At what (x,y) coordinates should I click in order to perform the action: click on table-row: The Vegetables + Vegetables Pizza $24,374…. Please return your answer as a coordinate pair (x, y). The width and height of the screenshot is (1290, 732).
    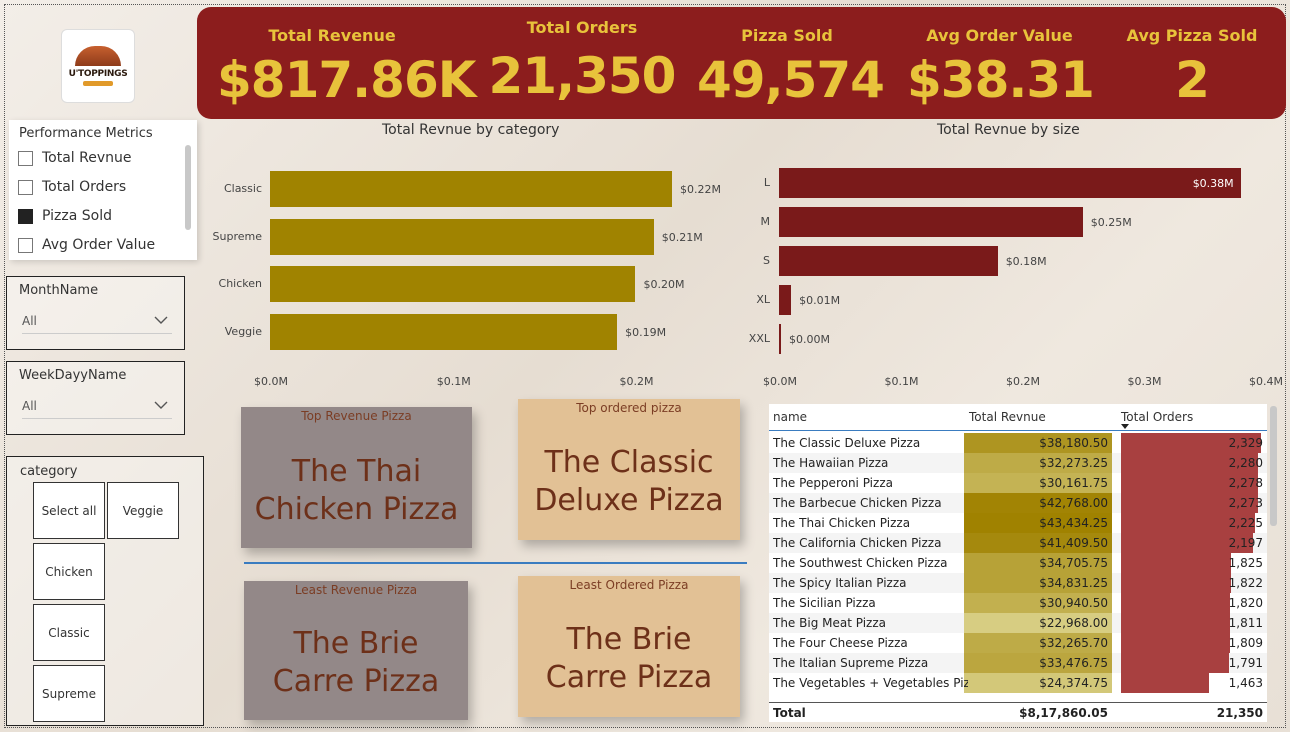
    Looking at the image, I should click on (1018, 683).